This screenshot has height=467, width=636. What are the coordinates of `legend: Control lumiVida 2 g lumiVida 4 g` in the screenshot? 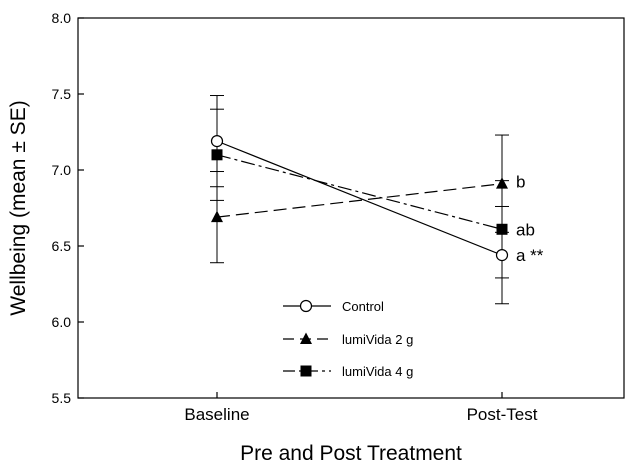 It's located at (348, 339).